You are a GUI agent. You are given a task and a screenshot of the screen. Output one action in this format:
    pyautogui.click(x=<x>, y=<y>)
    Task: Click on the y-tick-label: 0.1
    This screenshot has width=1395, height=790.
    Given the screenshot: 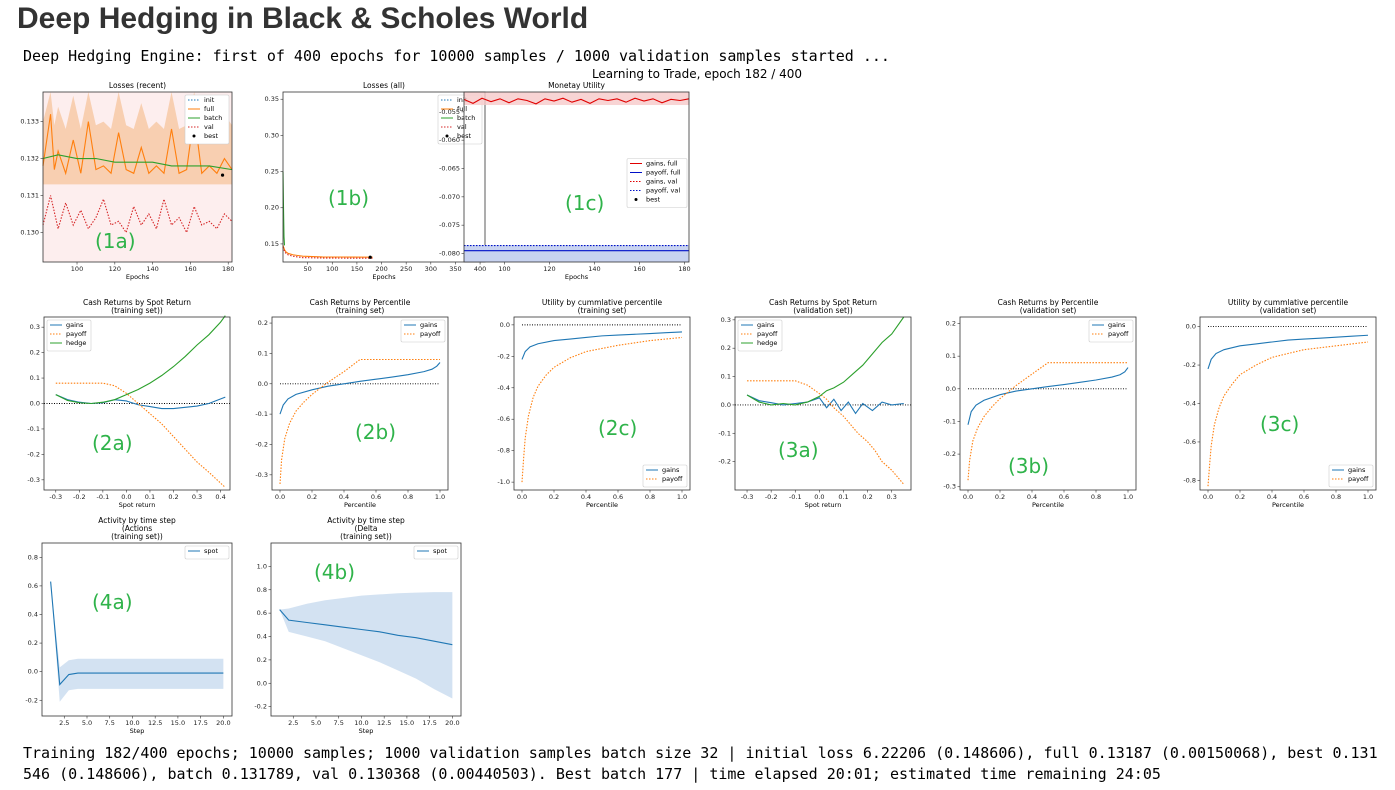 What is the action you would take?
    pyautogui.click(x=951, y=356)
    